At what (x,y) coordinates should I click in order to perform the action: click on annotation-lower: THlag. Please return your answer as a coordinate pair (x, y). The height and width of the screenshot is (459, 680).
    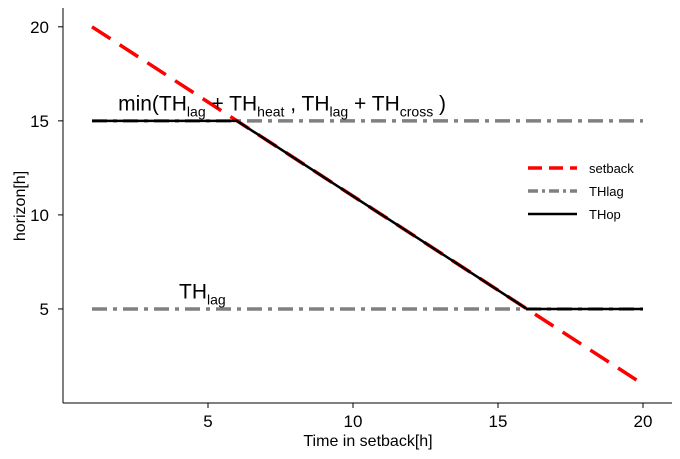
    Looking at the image, I should click on (202, 294).